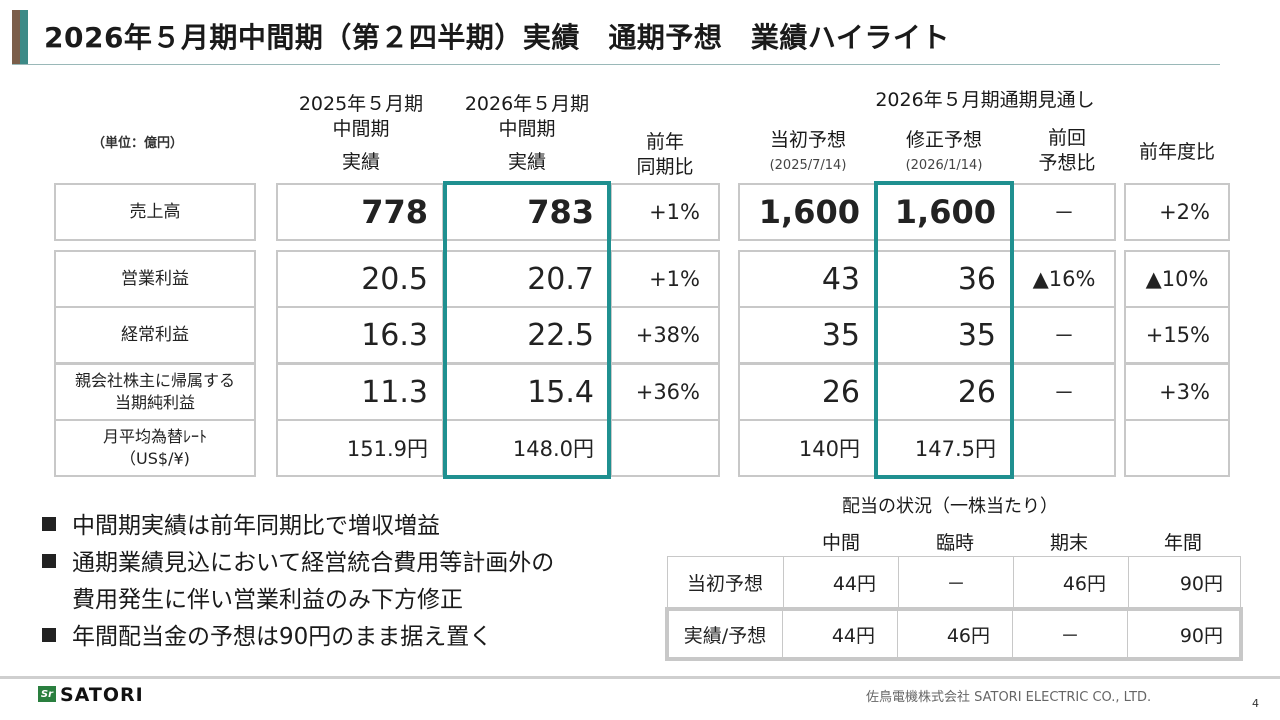  Describe the element at coordinates (1009, 697) in the screenshot. I see `company-name: 佐鳥電機株式会社 SATORI ELECTRIC CO., LTD.` at that location.